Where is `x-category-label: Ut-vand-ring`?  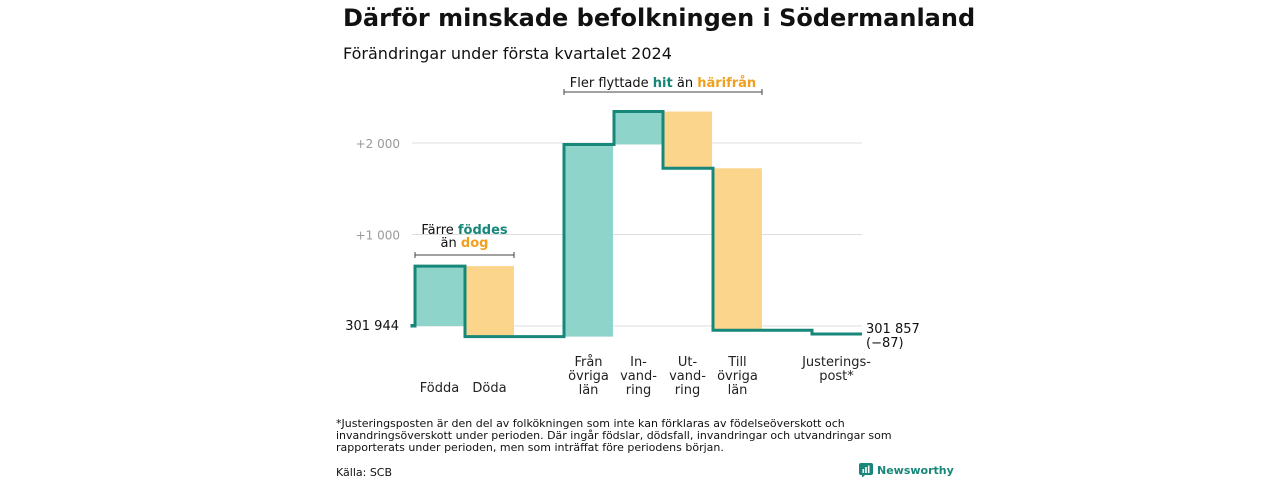
x-category-label: Ut-vand-ring is located at coordinates (687, 376).